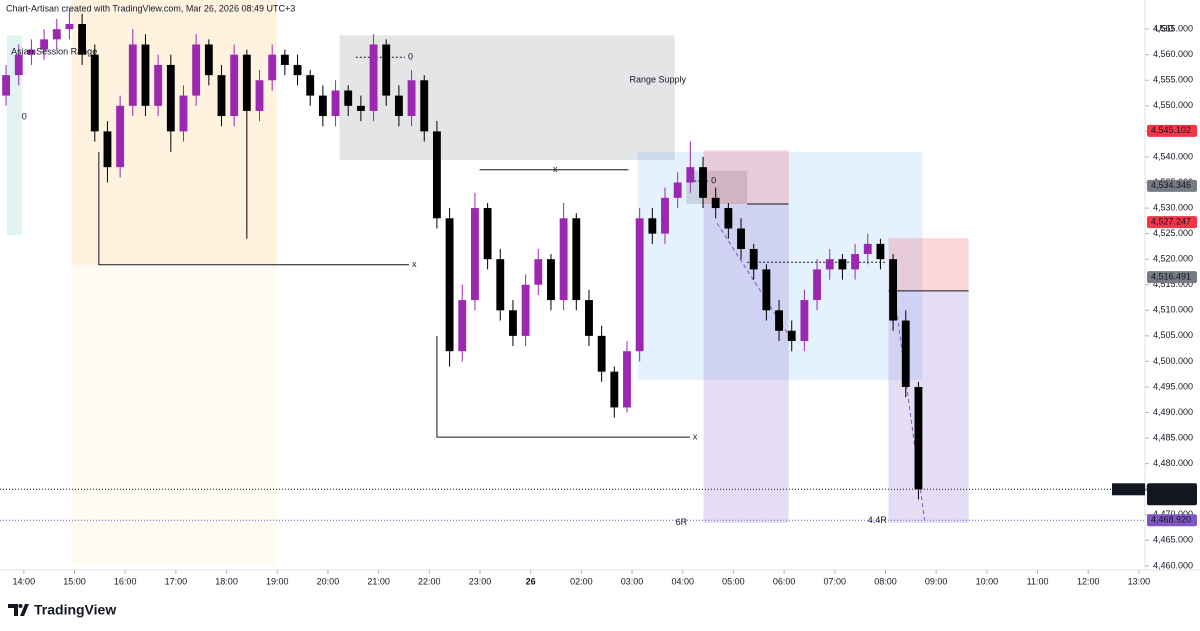  Describe the element at coordinates (581, 581) in the screenshot. I see `x-tick-label: 02:00` at that location.